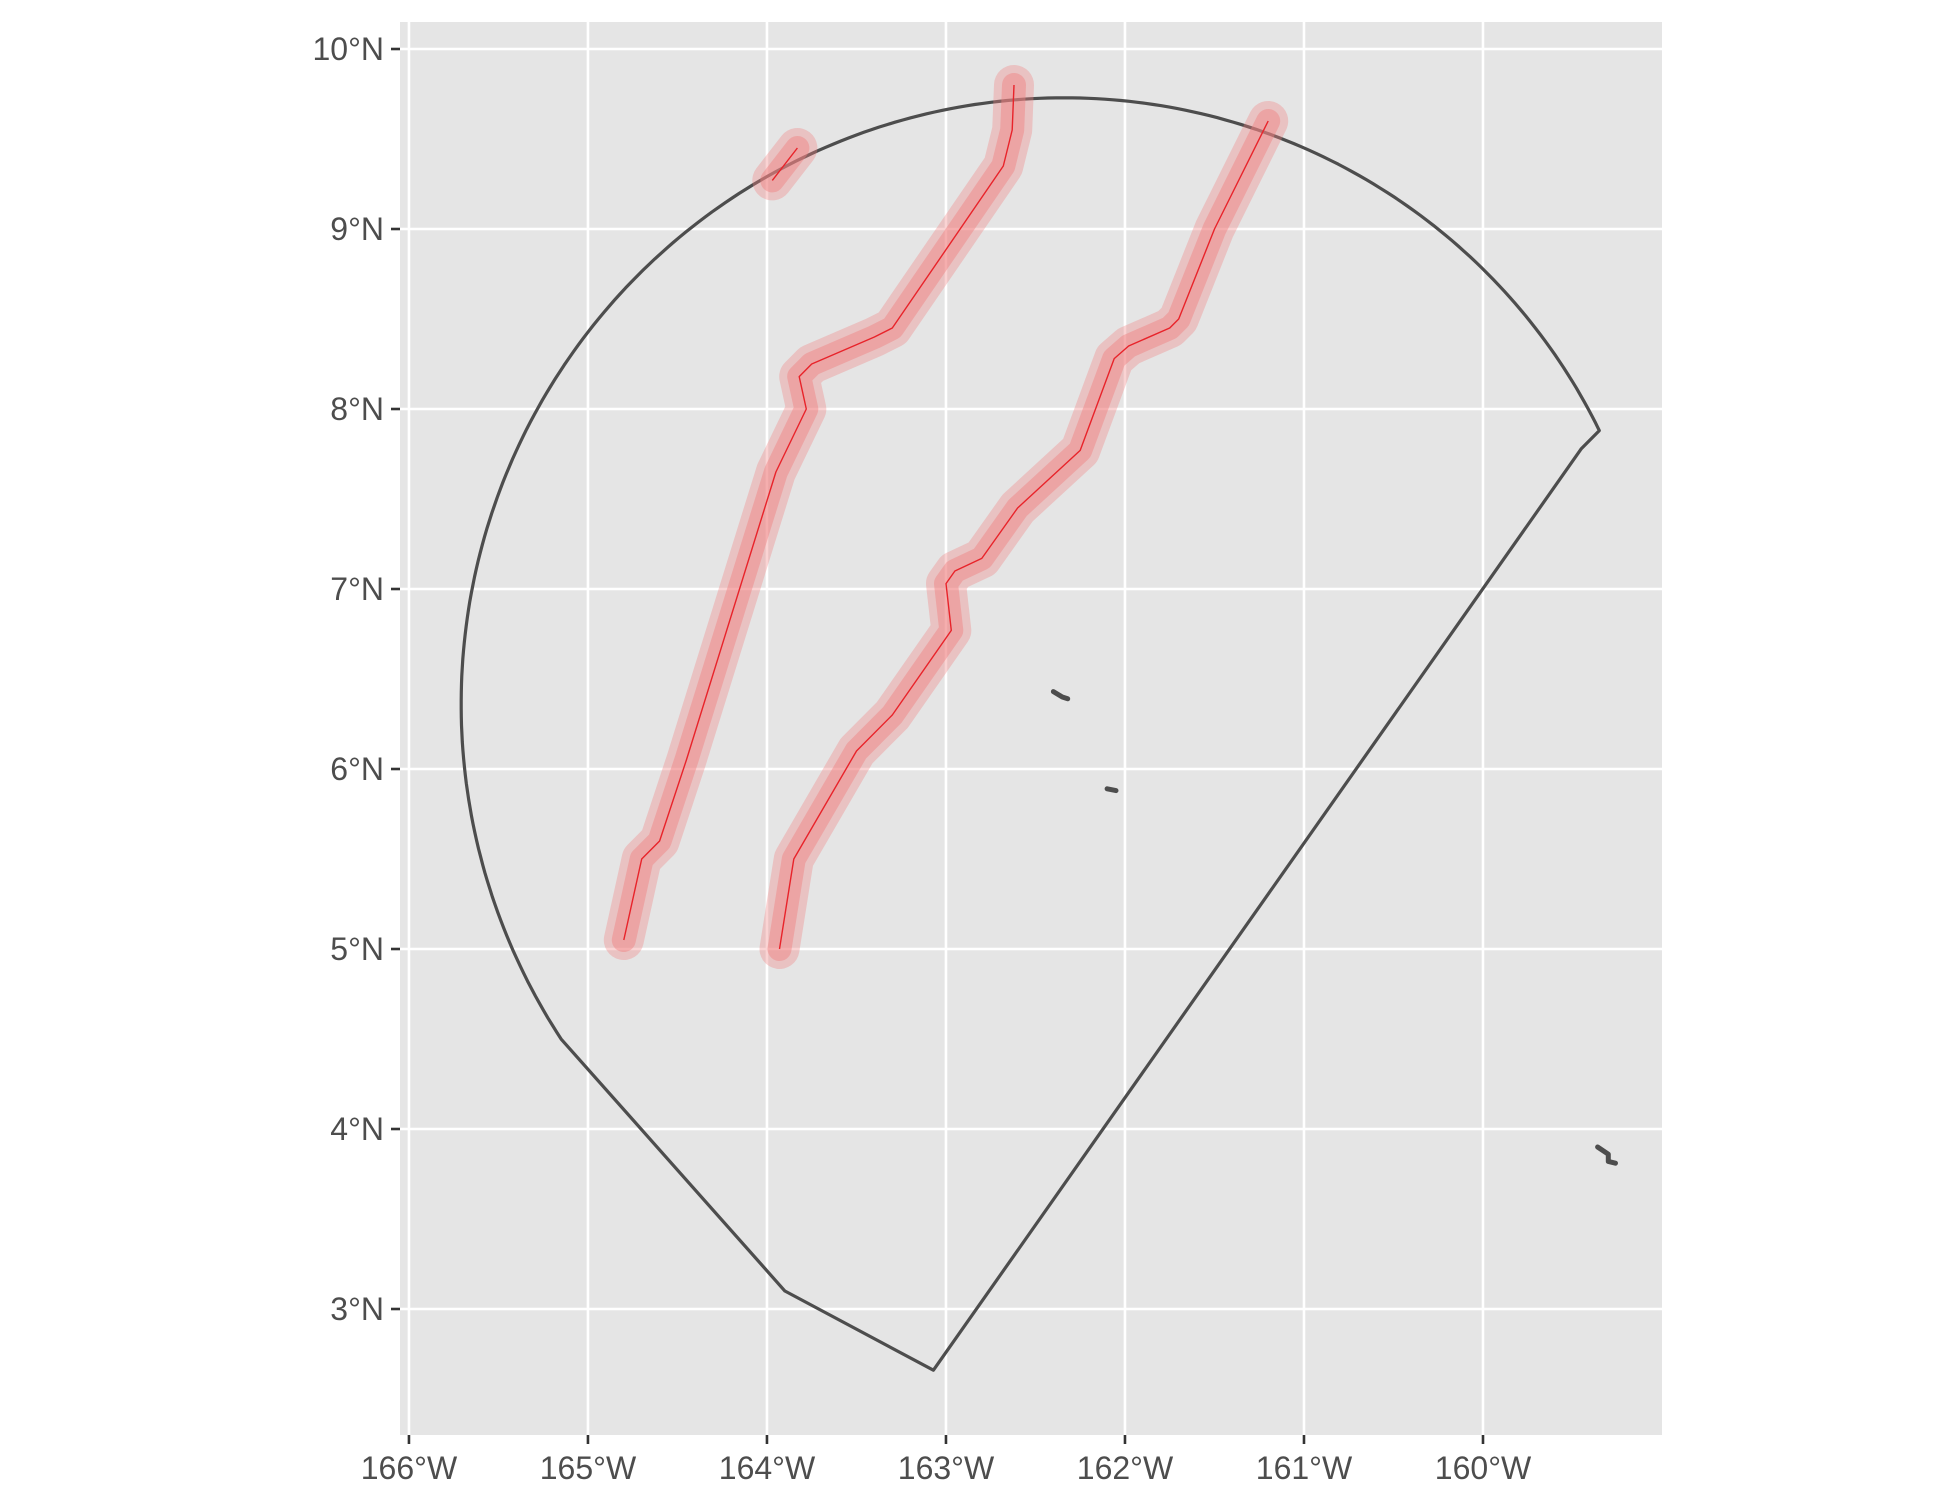  Describe the element at coordinates (588, 1468) in the screenshot. I see `x-tick-label: 165°W` at that location.